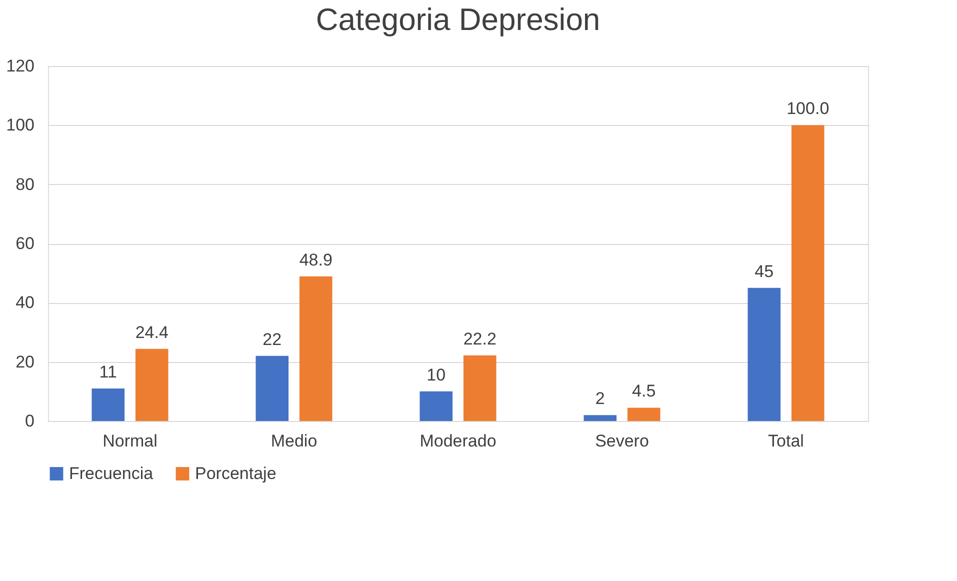  I want to click on data-label: 22.2, so click(479, 338).